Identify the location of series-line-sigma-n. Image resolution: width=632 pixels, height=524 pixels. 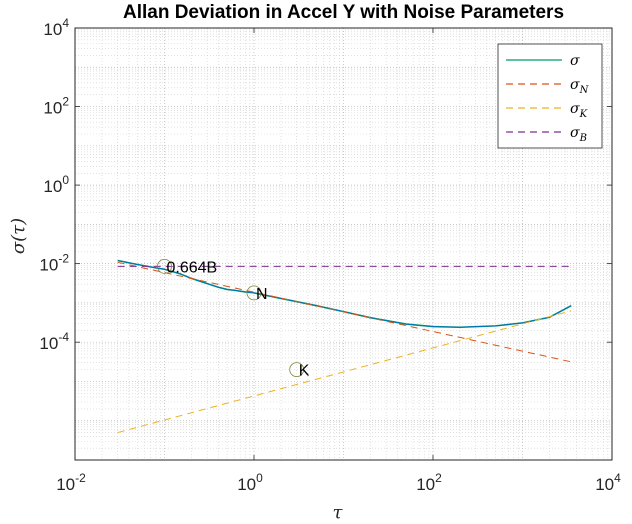
(344, 312).